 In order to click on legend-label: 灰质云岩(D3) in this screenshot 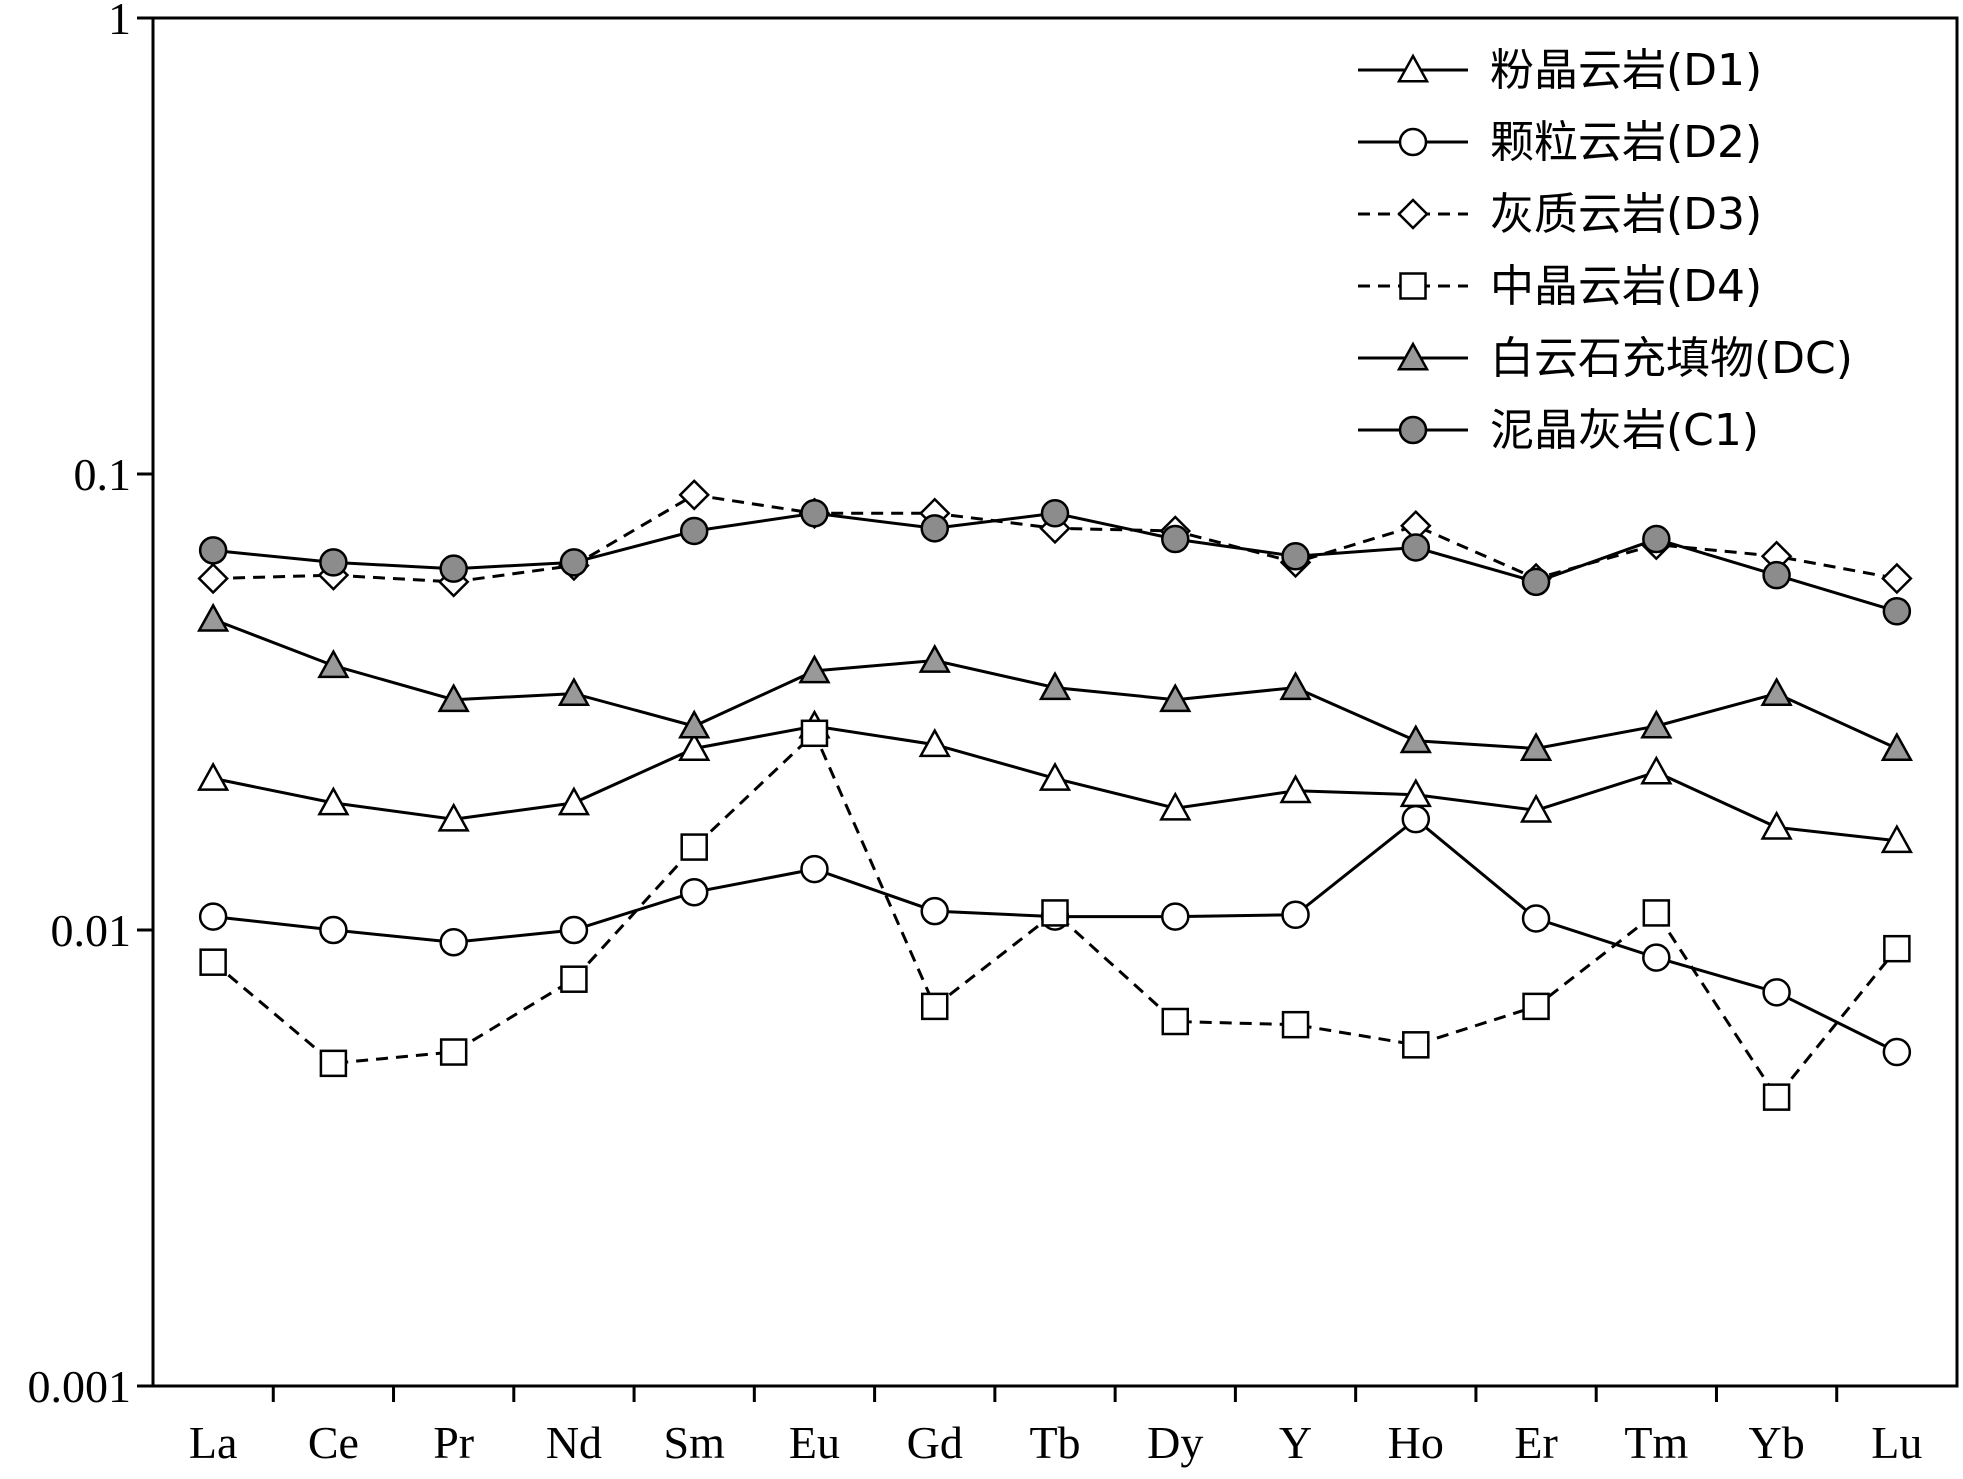, I will do `click(1626, 214)`.